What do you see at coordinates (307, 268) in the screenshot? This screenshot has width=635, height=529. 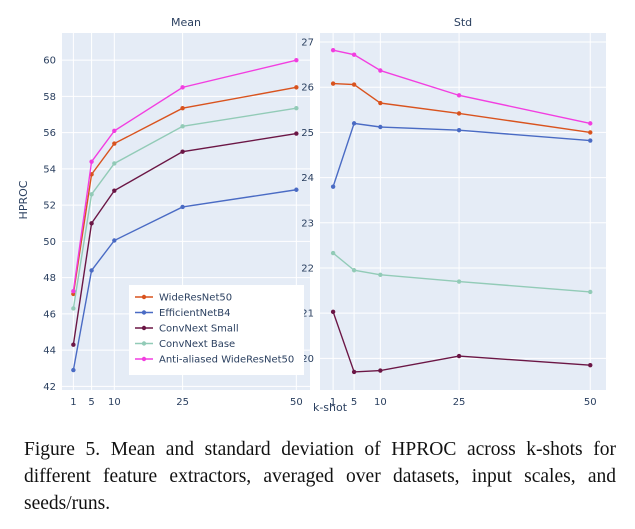 I see `y-tick-label: 22` at bounding box center [307, 268].